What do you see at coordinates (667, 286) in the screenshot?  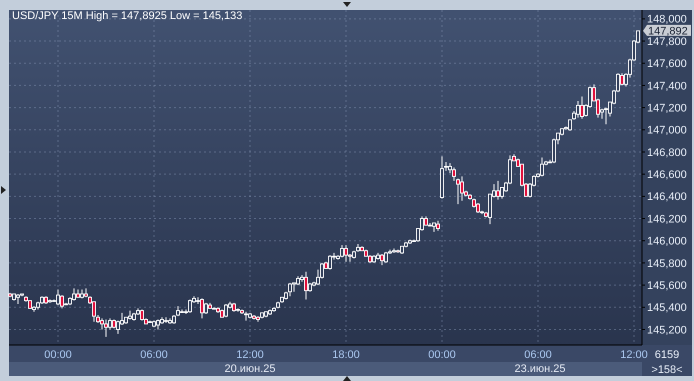 I see `y-tick-label: 145,600` at bounding box center [667, 286].